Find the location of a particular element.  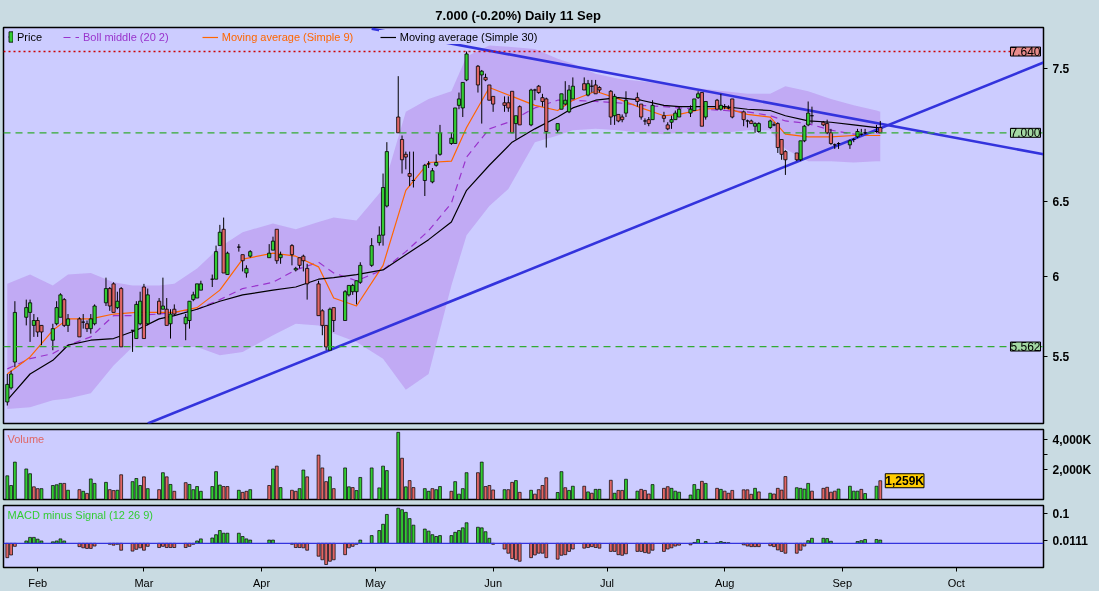

legend-label: Price is located at coordinates (30, 36).